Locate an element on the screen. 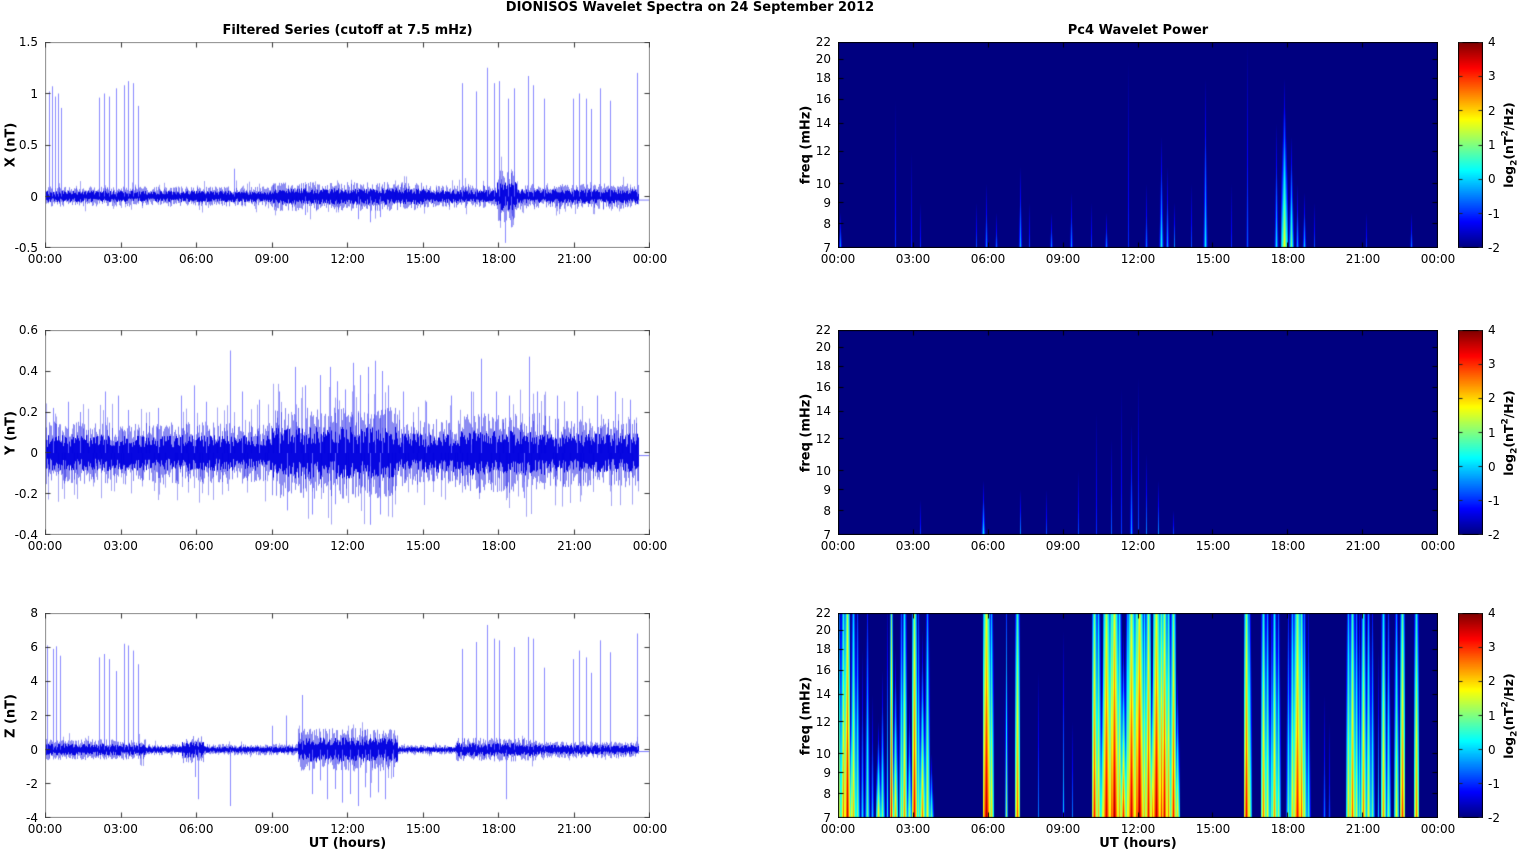 The image size is (1525, 854). y-tick-label: -0.5 is located at coordinates (26, 248).